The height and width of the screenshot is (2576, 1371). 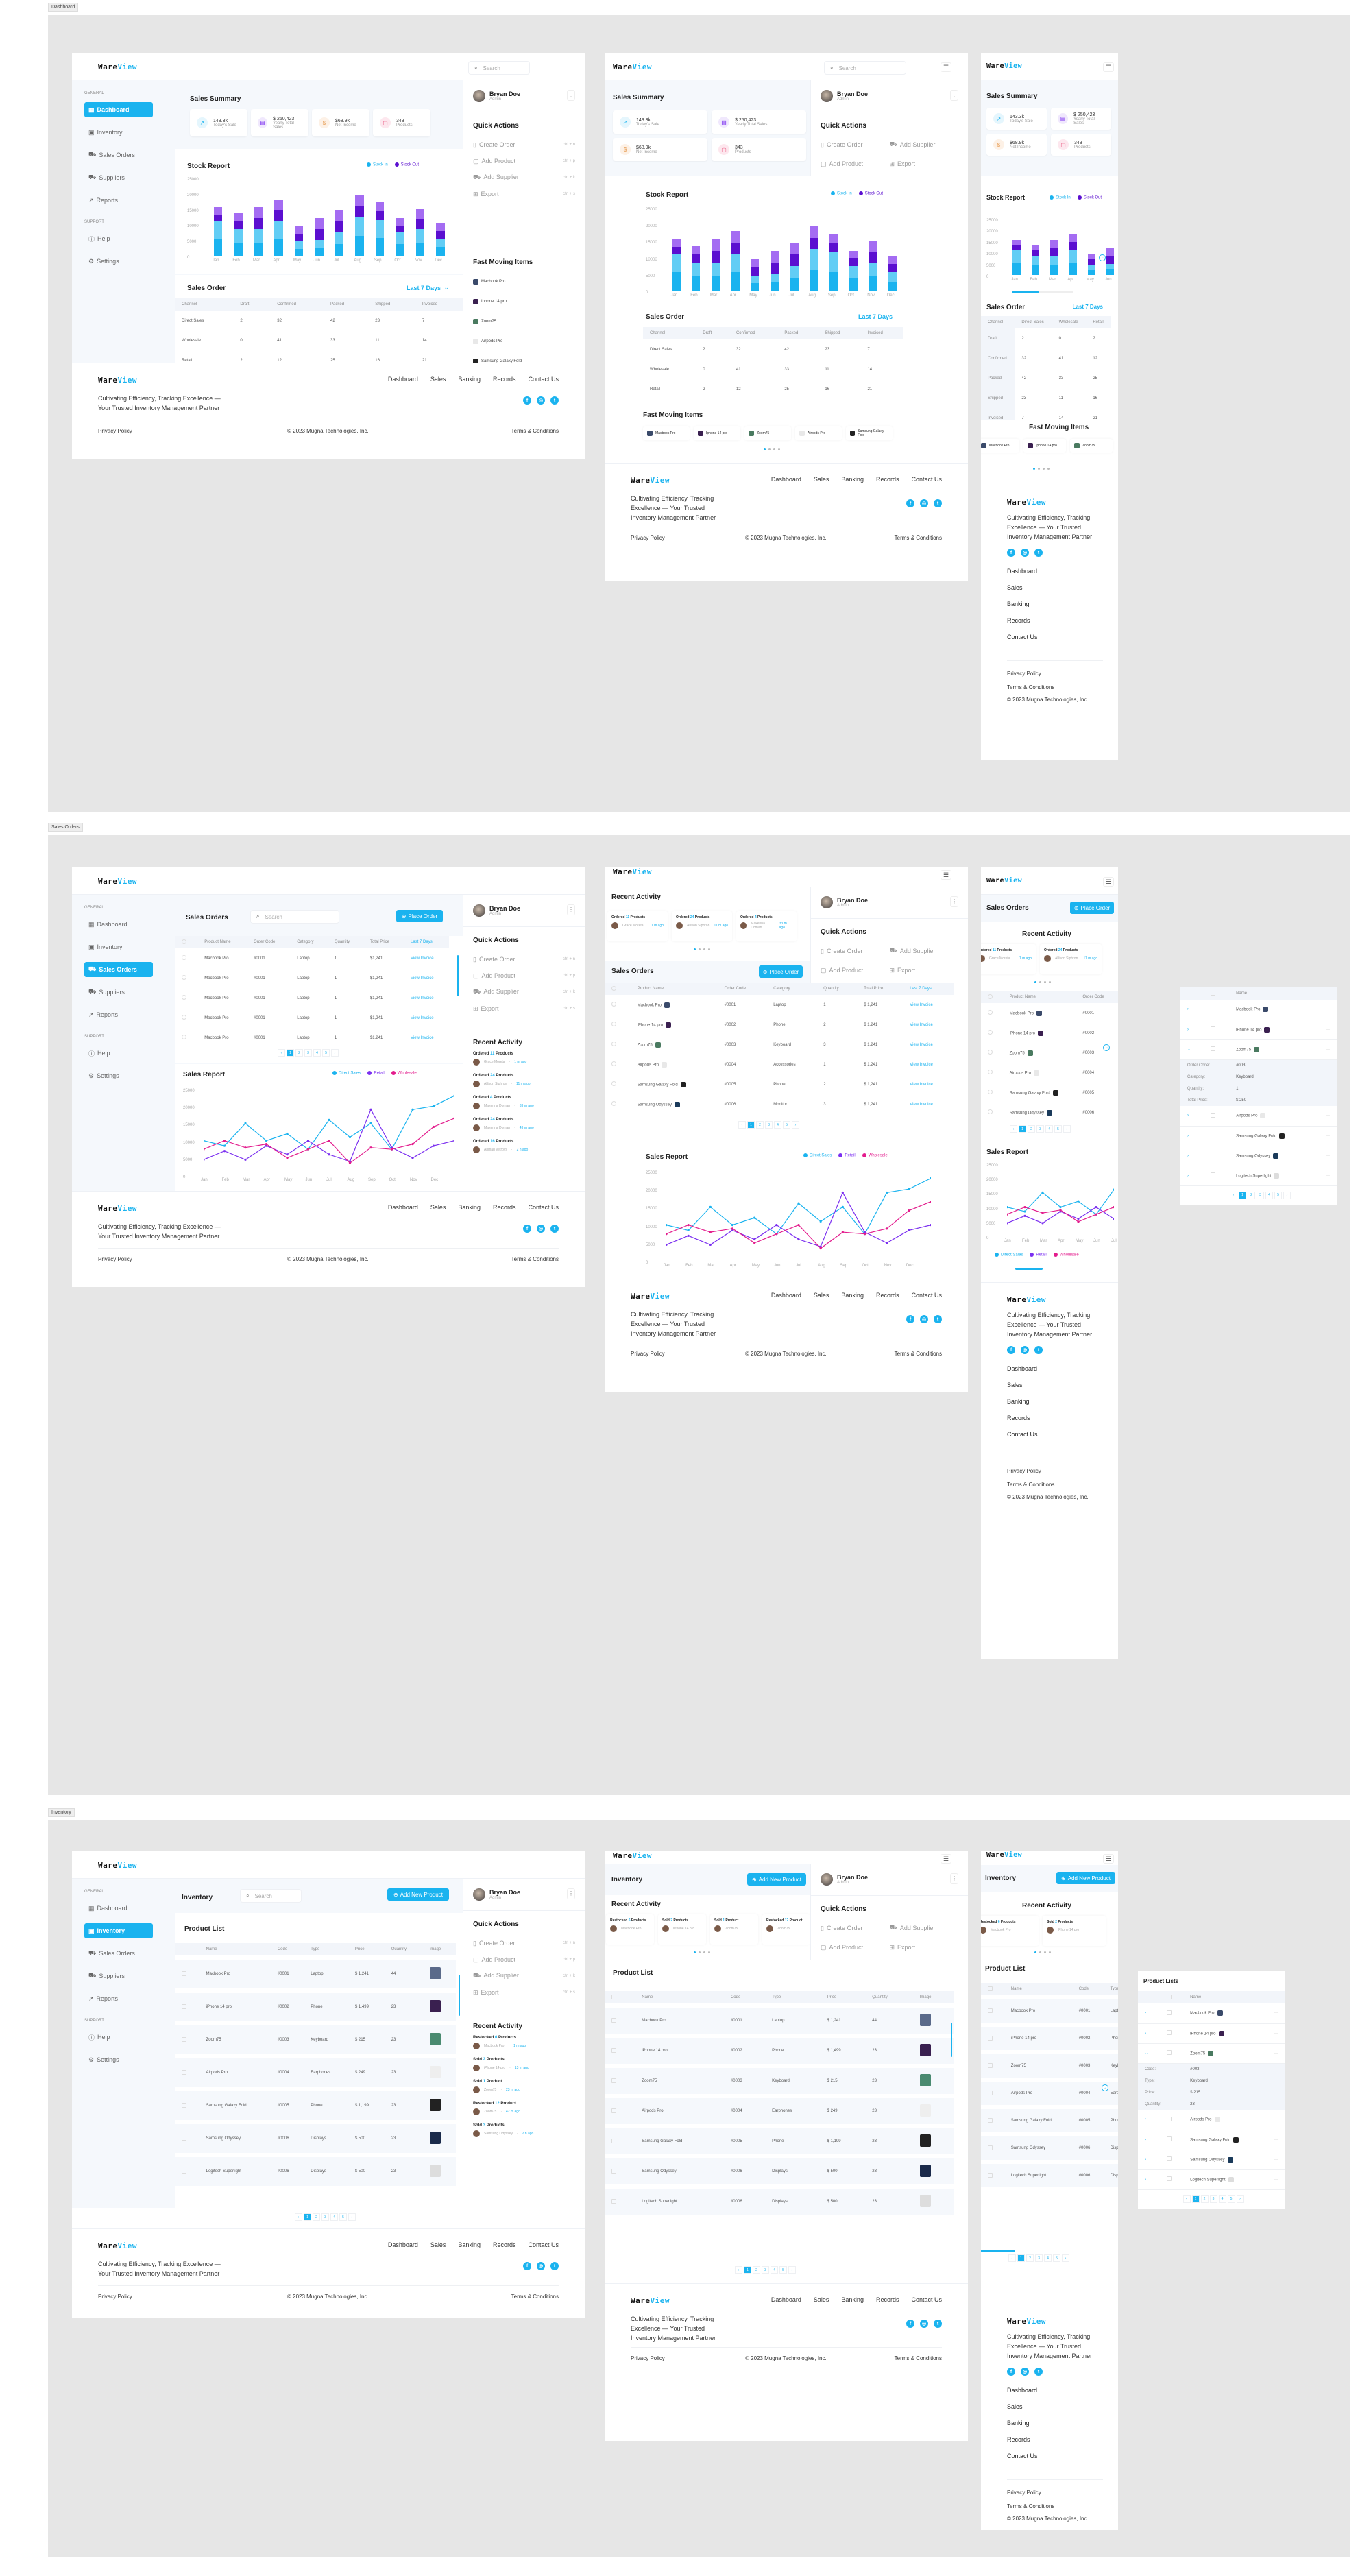 I want to click on activity-actor: iPhone 14 pro, so click(x=495, y=2068).